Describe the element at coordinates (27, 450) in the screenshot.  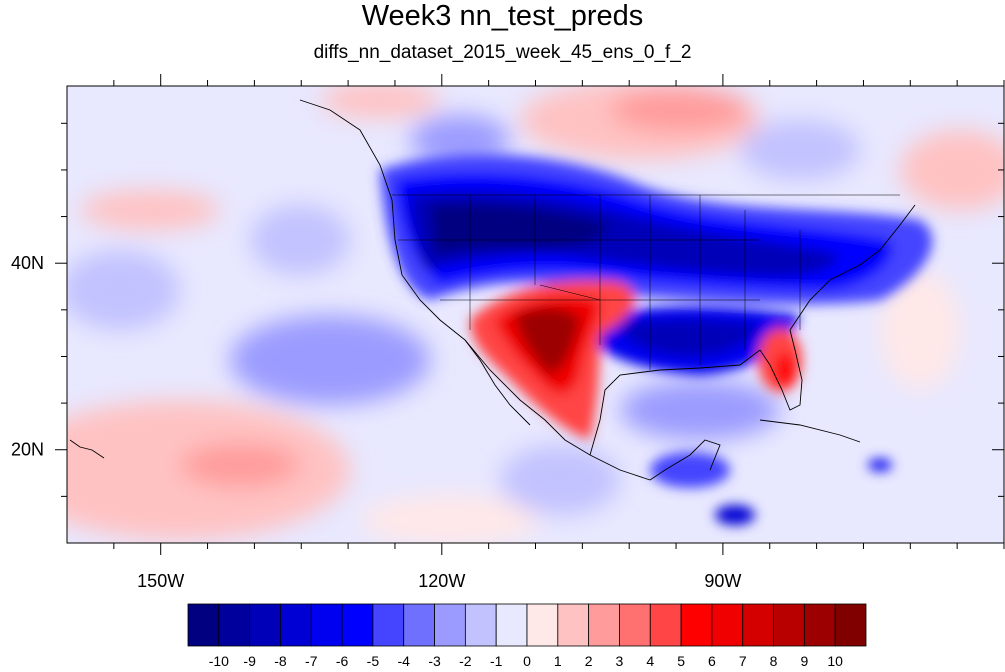
I see `lat-tick-label: 20N` at that location.